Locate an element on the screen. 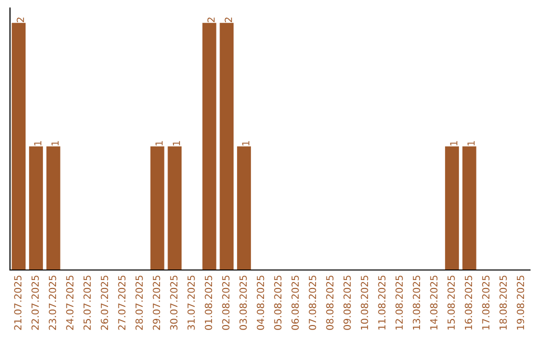 The image size is (540, 340). x-tick-label: 06.08.2025 is located at coordinates (295, 303).